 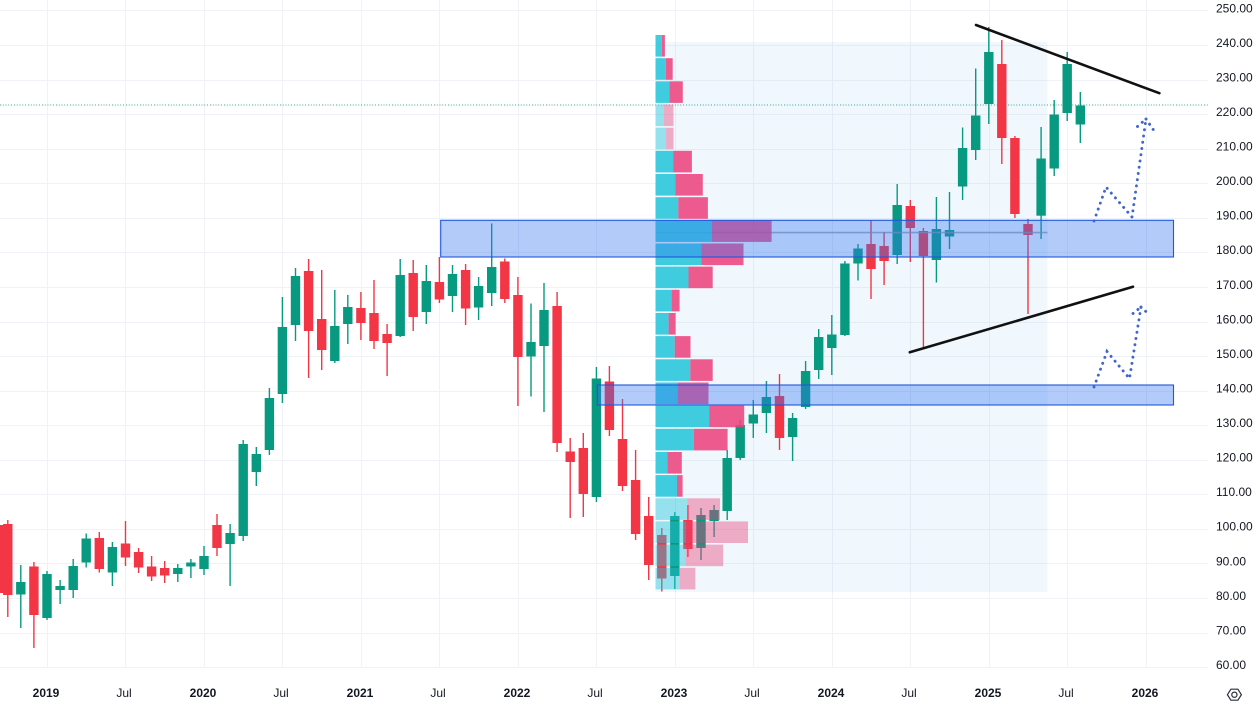 What do you see at coordinates (1234, 458) in the screenshot?
I see `svg-text: 120.00` at bounding box center [1234, 458].